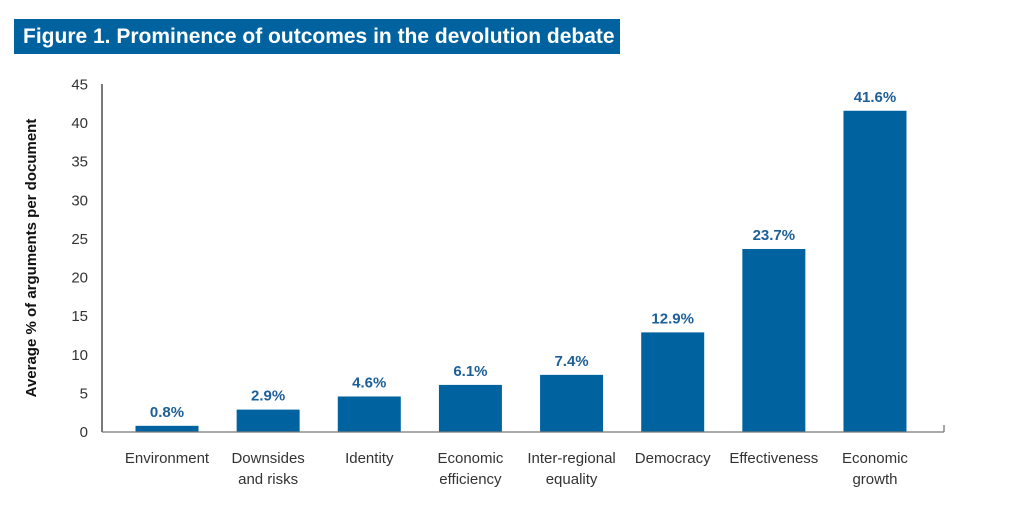 This screenshot has width=1024, height=527. Describe the element at coordinates (470, 479) in the screenshot. I see `x-tick-label: efficiency` at that location.